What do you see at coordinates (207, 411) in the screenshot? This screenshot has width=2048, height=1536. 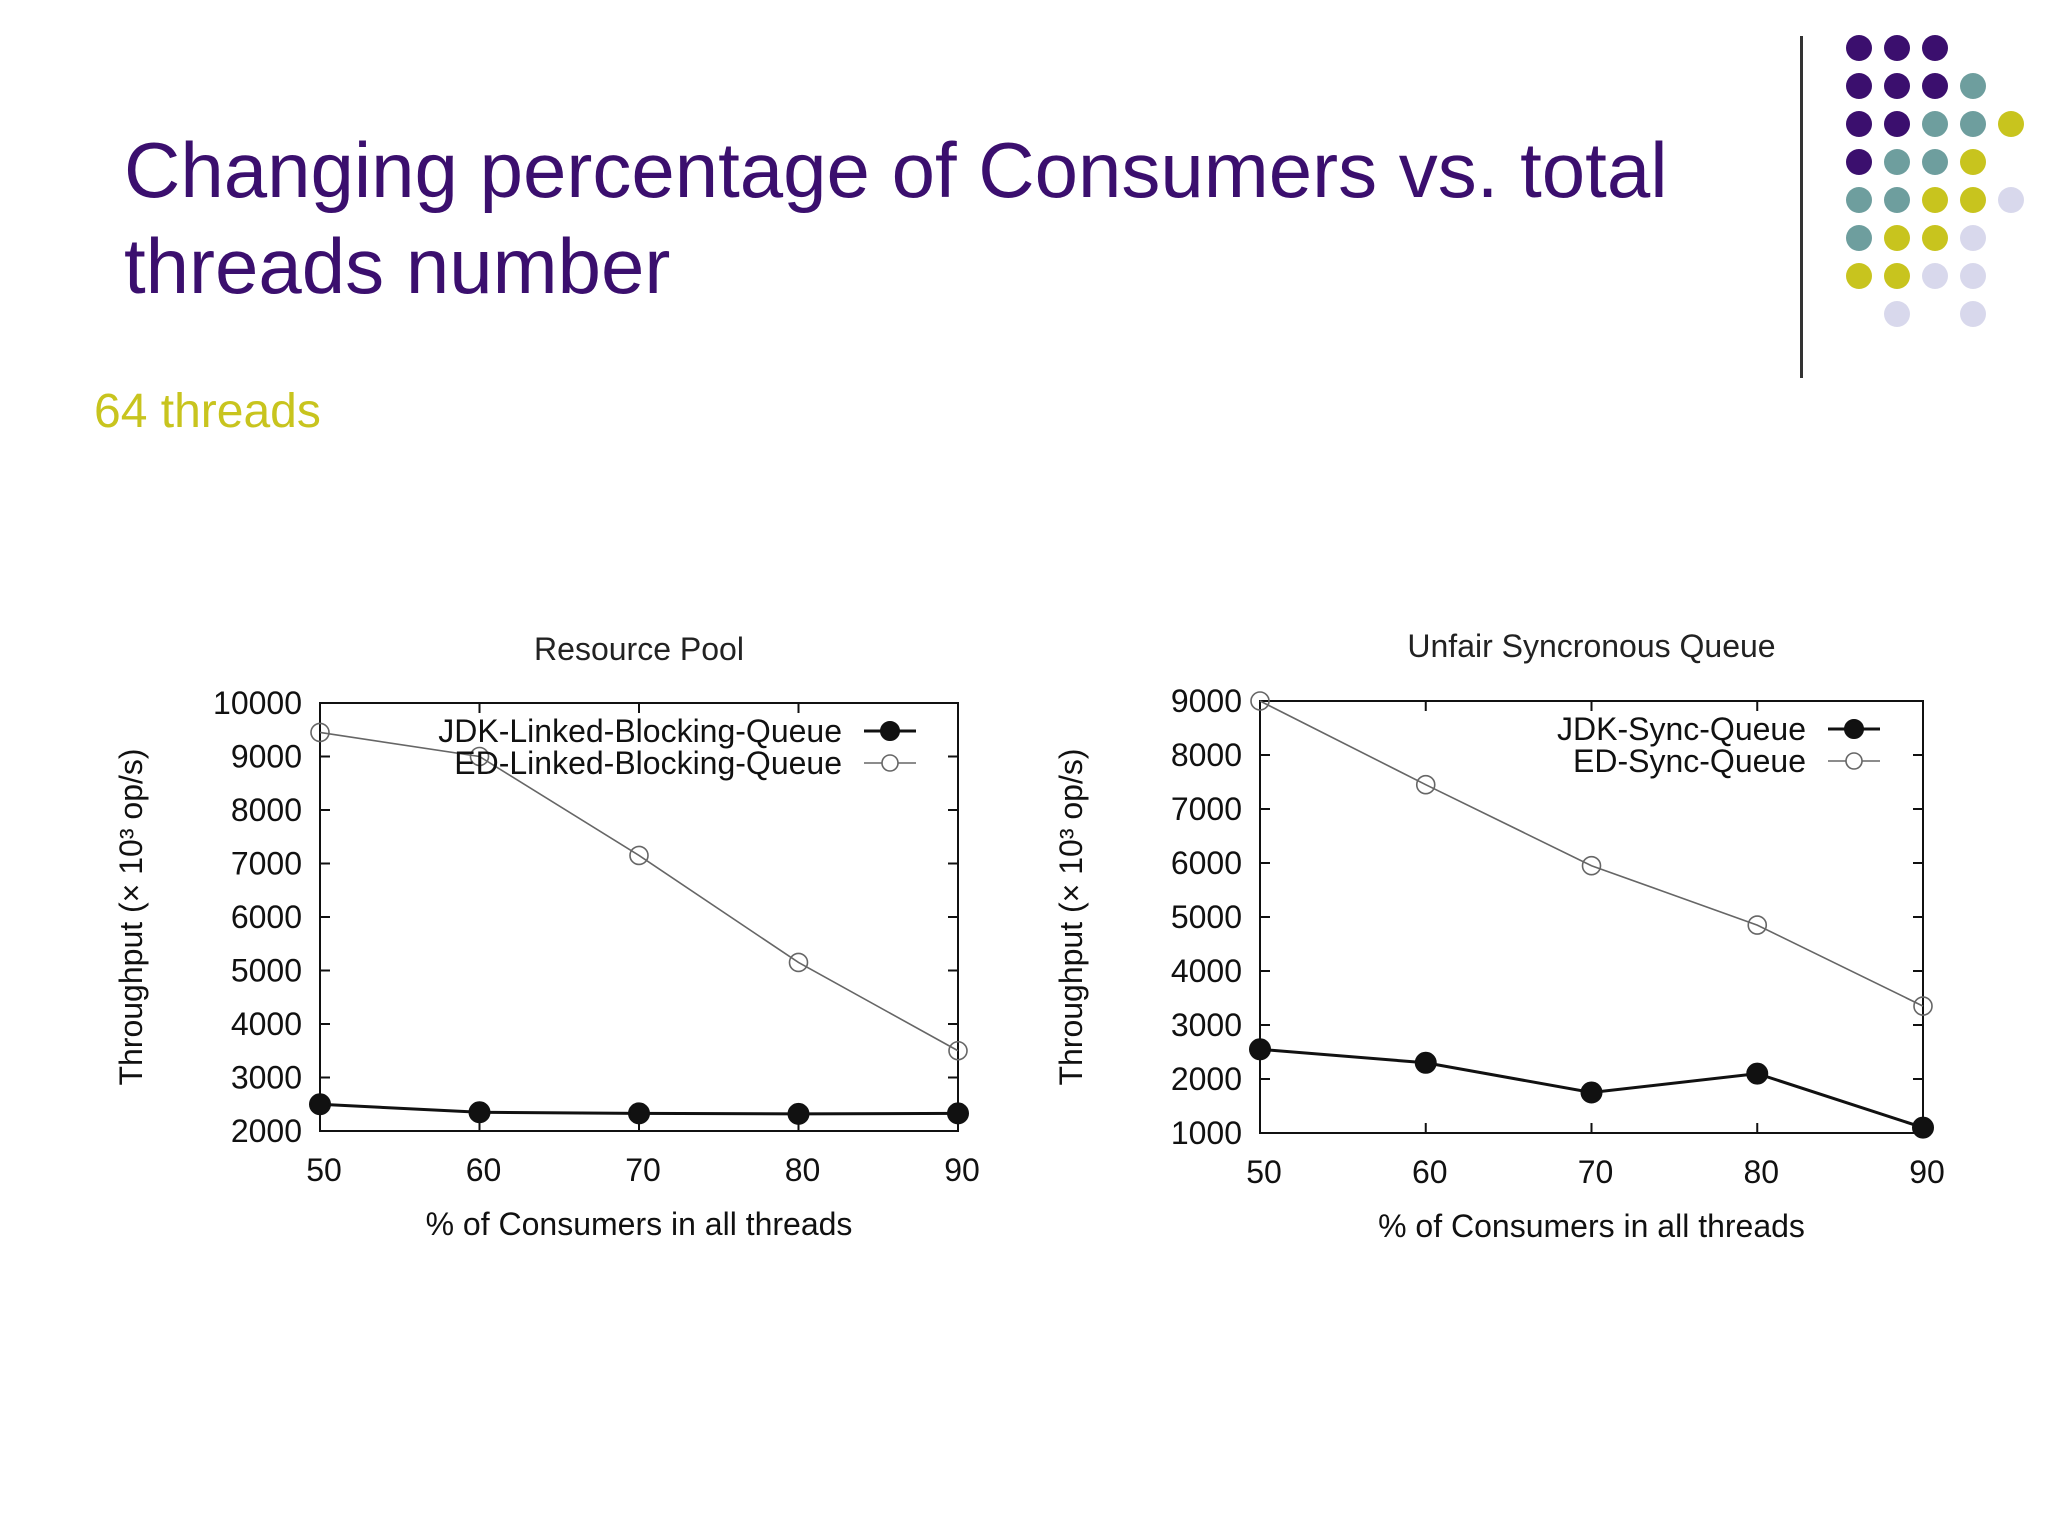 I see `slide-subtitle: 64 threads` at bounding box center [207, 411].